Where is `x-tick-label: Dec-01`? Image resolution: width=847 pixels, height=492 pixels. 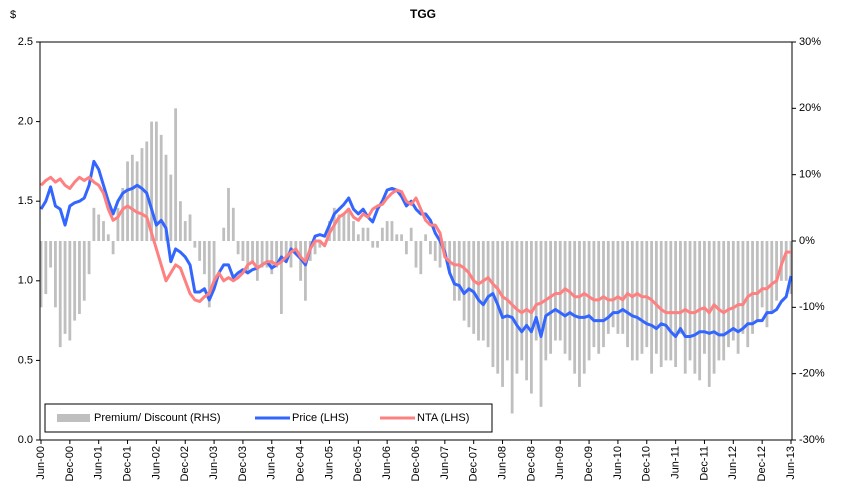 x-tick-label: Dec-01 is located at coordinates (127, 463).